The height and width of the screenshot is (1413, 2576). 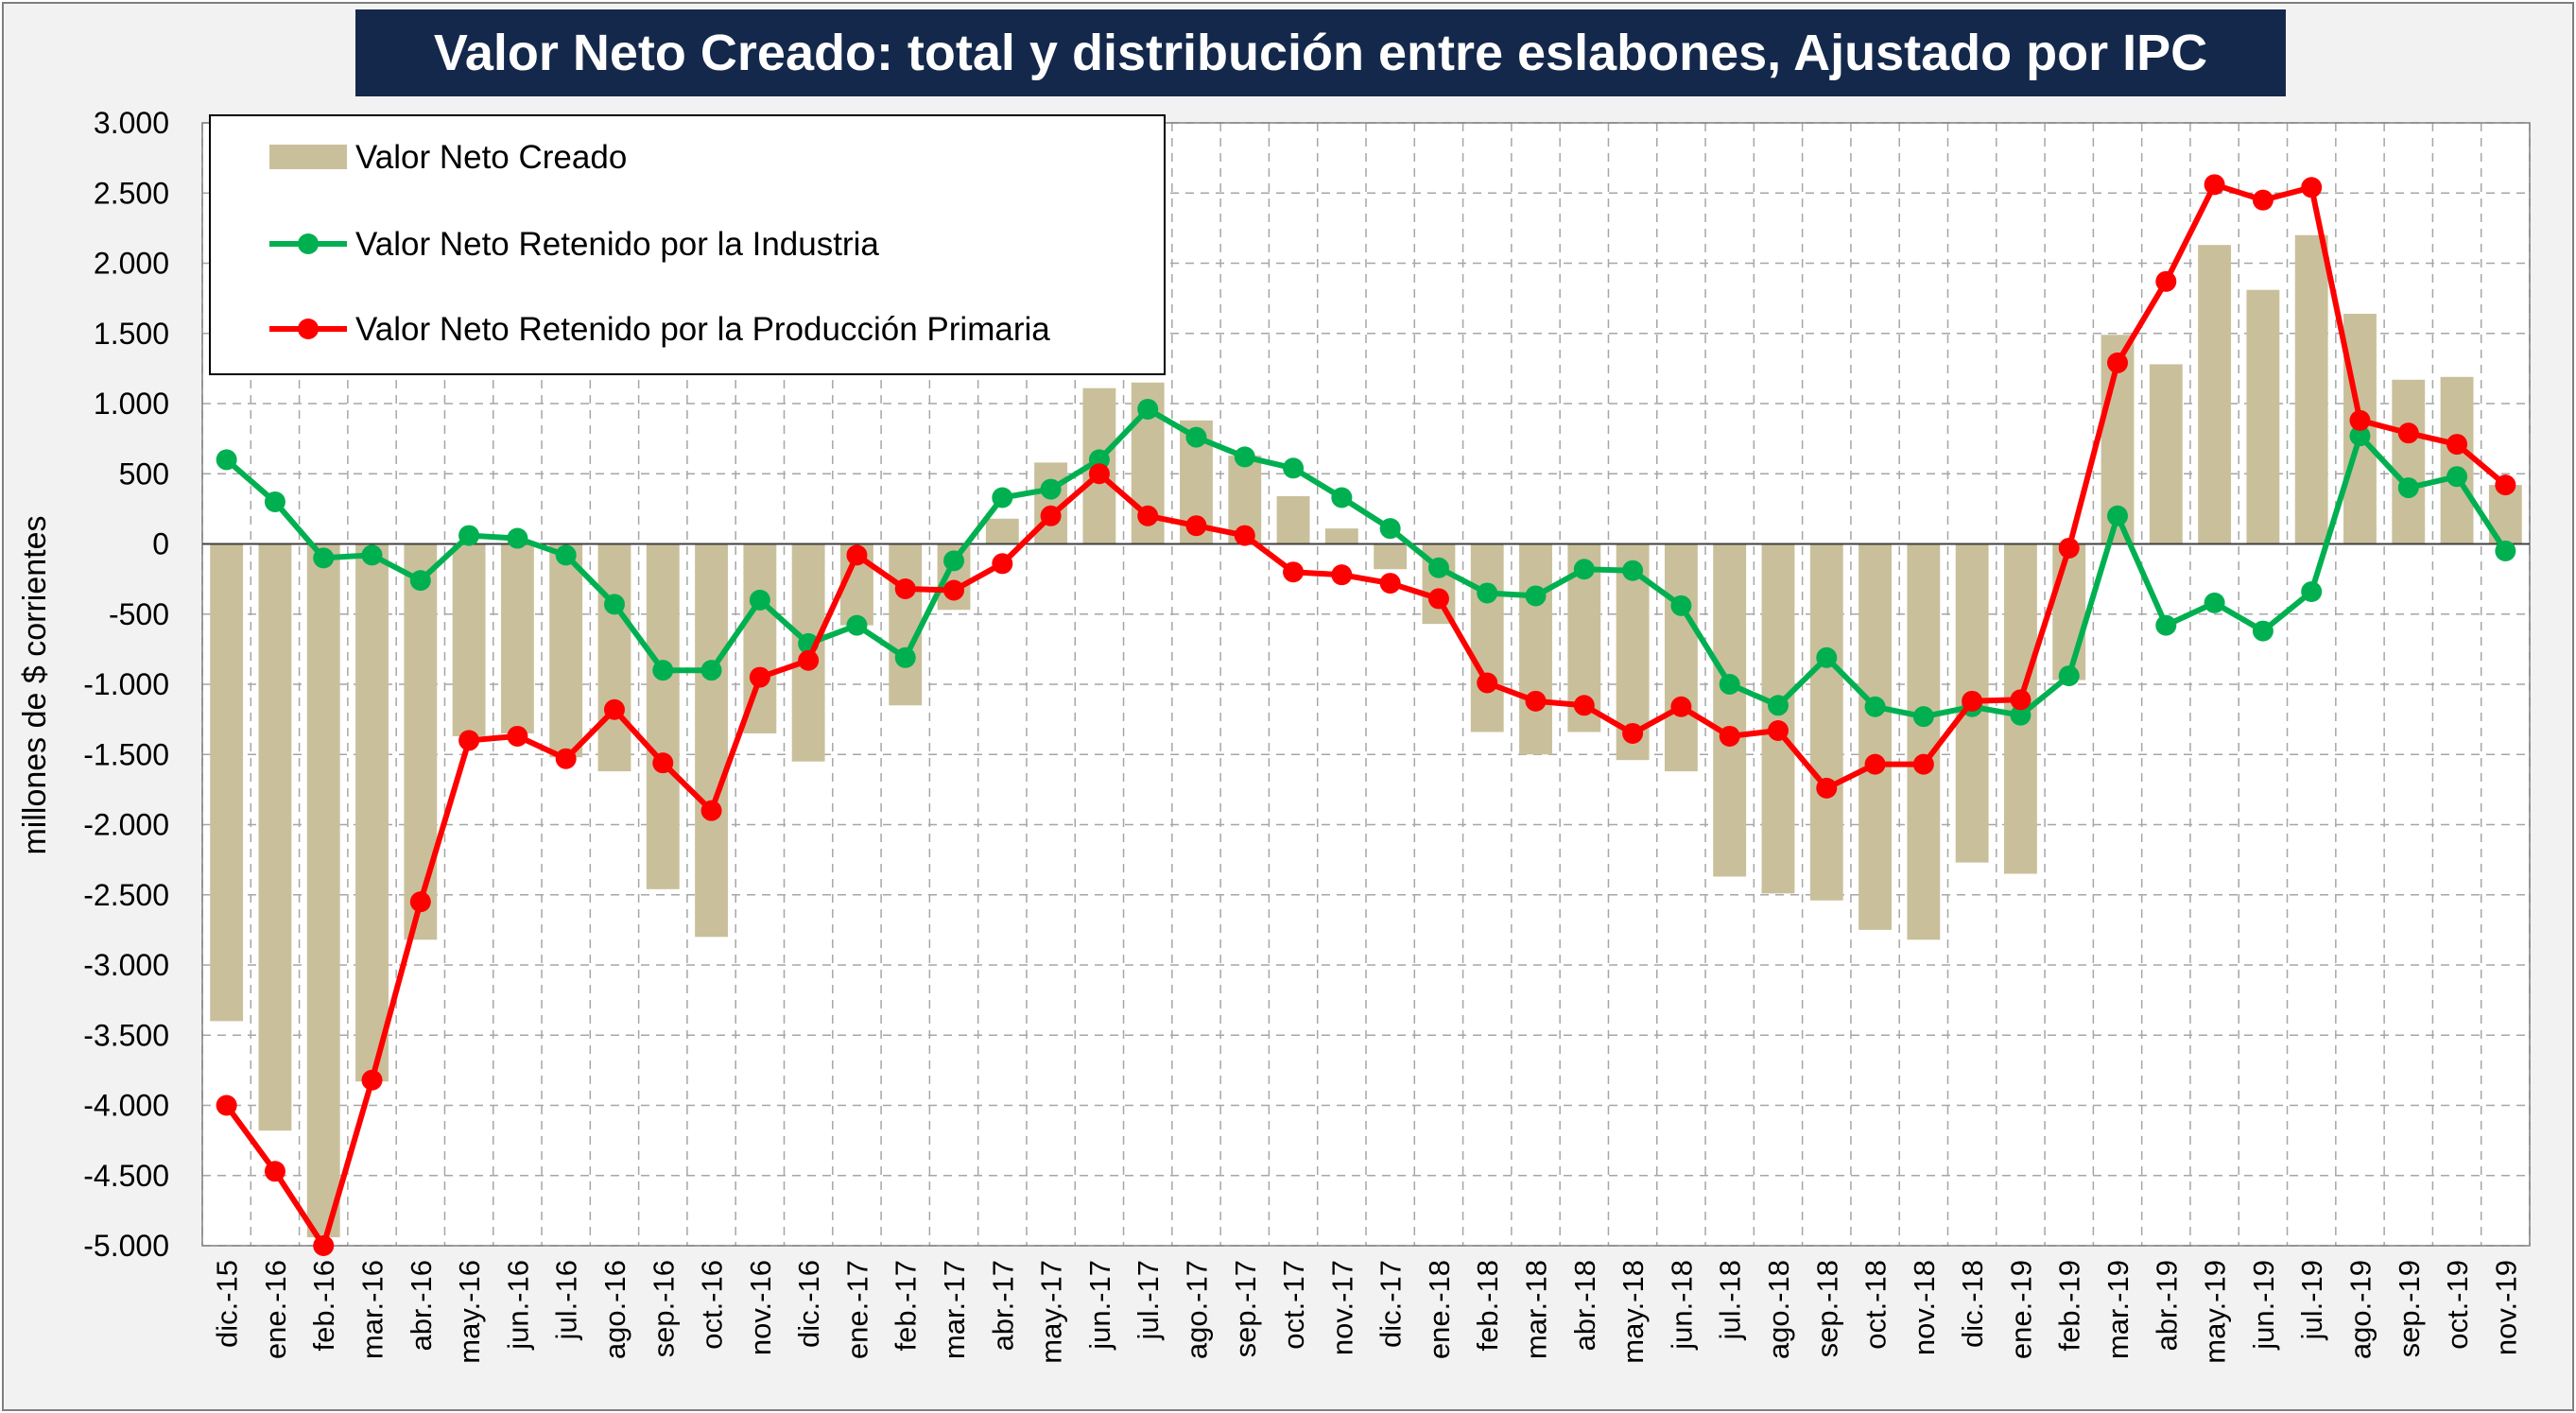 What do you see at coordinates (275, 837) in the screenshot?
I see `bar-ene.-16` at bounding box center [275, 837].